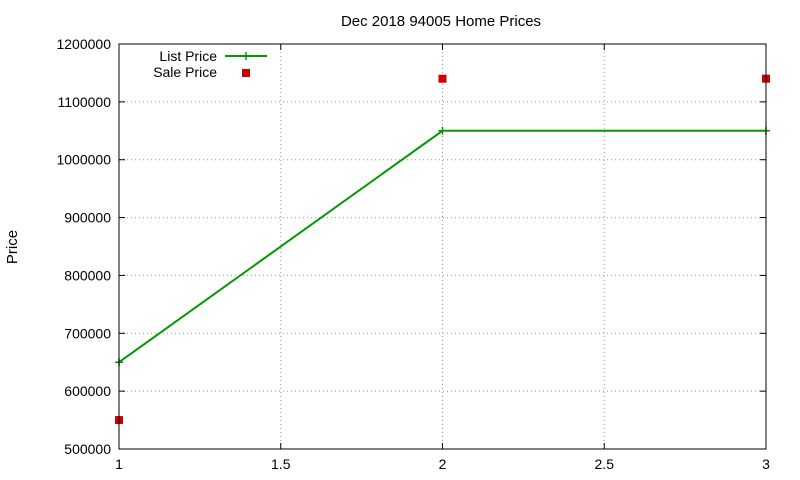 The height and width of the screenshot is (480, 800). What do you see at coordinates (605, 464) in the screenshot?
I see `x-tick-label: 2.5` at bounding box center [605, 464].